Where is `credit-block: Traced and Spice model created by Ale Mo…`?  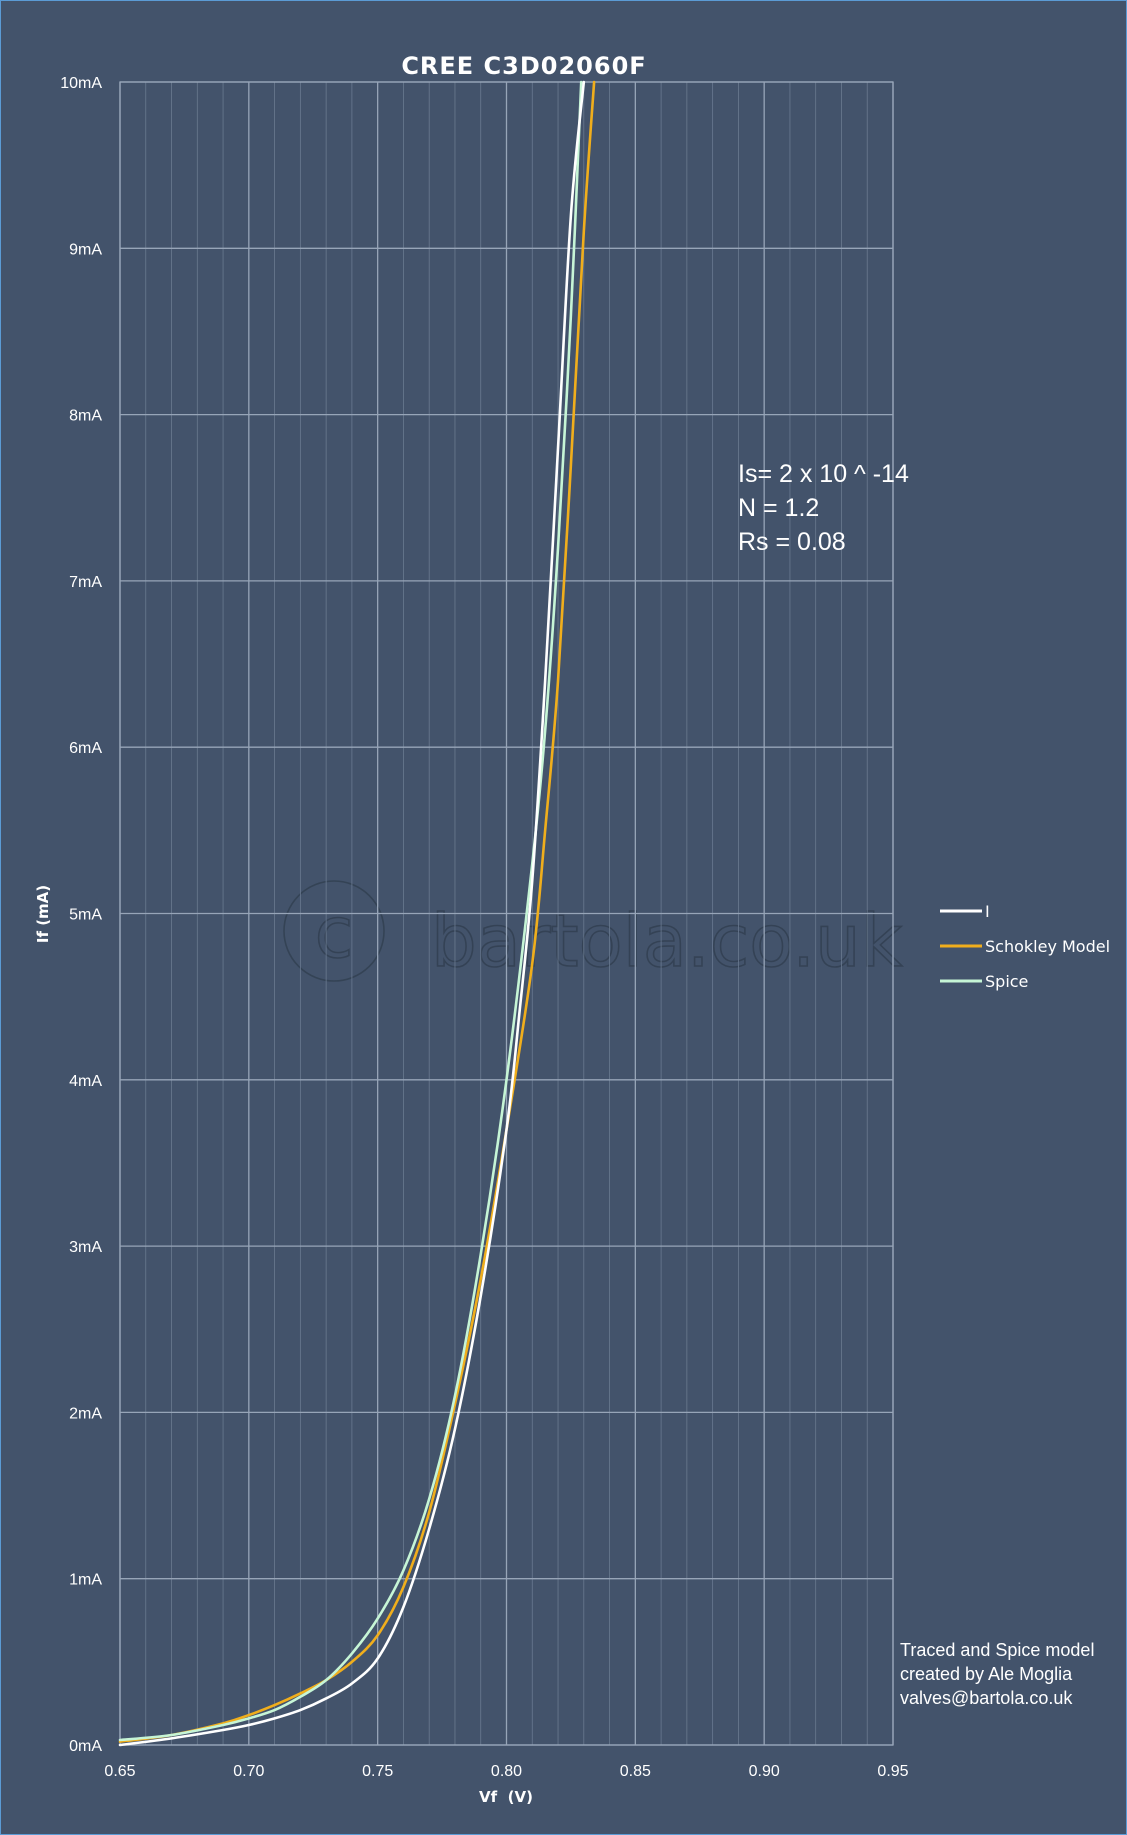
credit-block: Traced and Spice model created by Ale Mo… is located at coordinates (997, 1674).